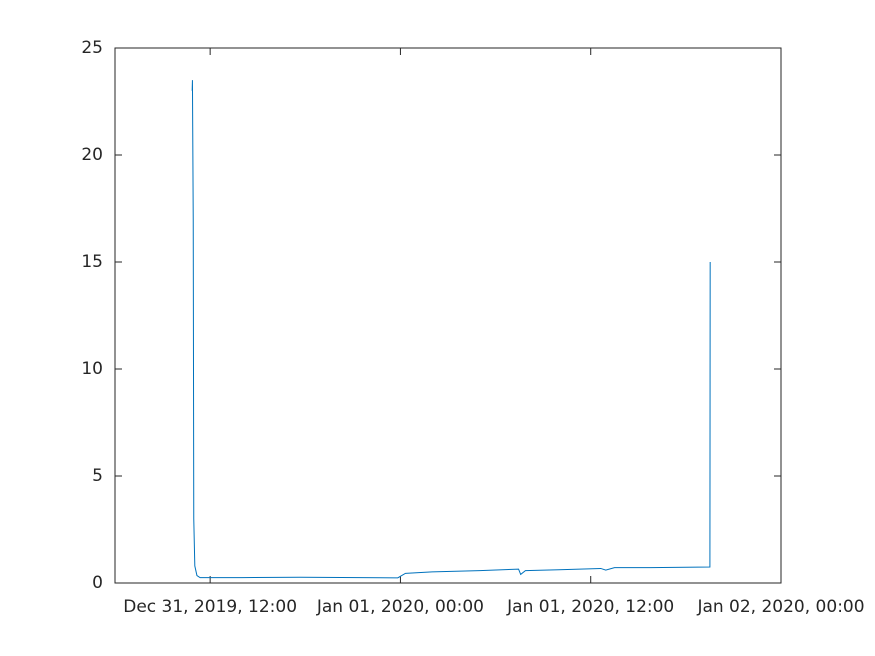 This screenshot has height=656, width=875. I want to click on y-tick-label: 15, so click(92, 262).